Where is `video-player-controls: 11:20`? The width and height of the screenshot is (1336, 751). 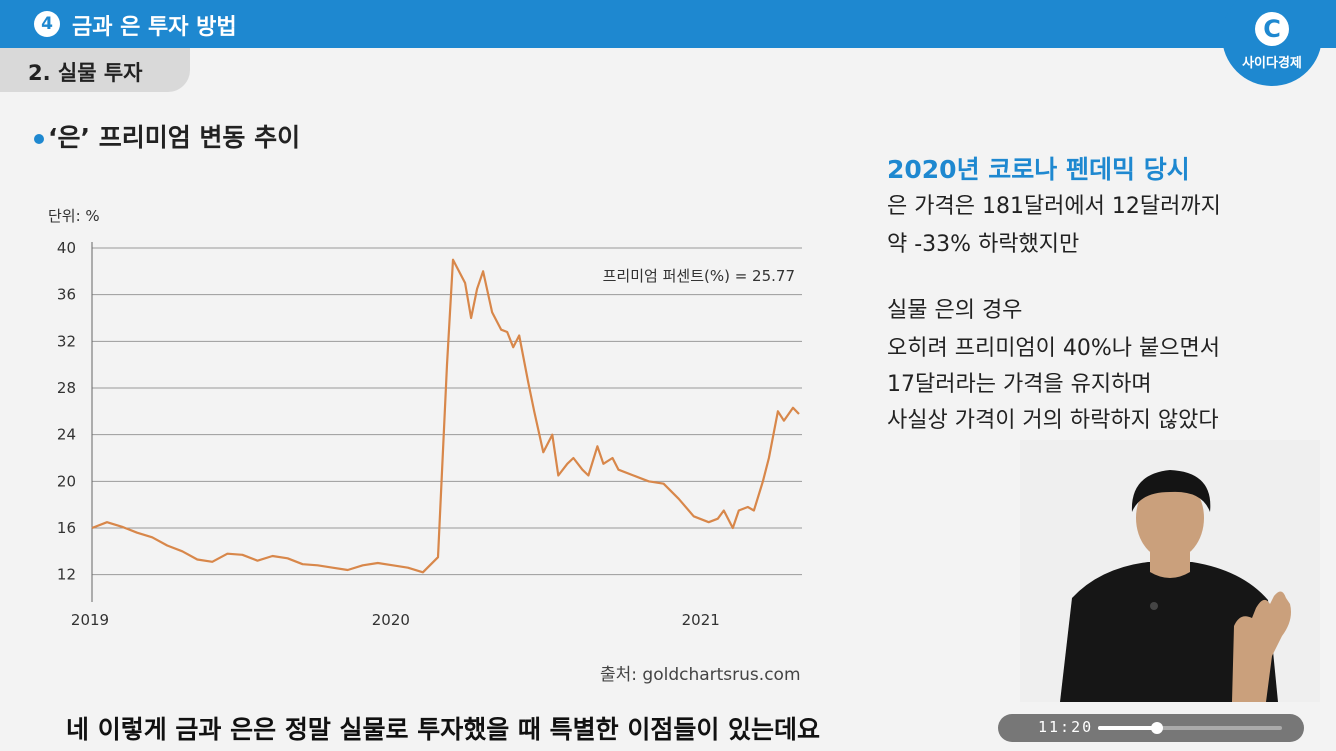 video-player-controls: 11:20 is located at coordinates (1151, 728).